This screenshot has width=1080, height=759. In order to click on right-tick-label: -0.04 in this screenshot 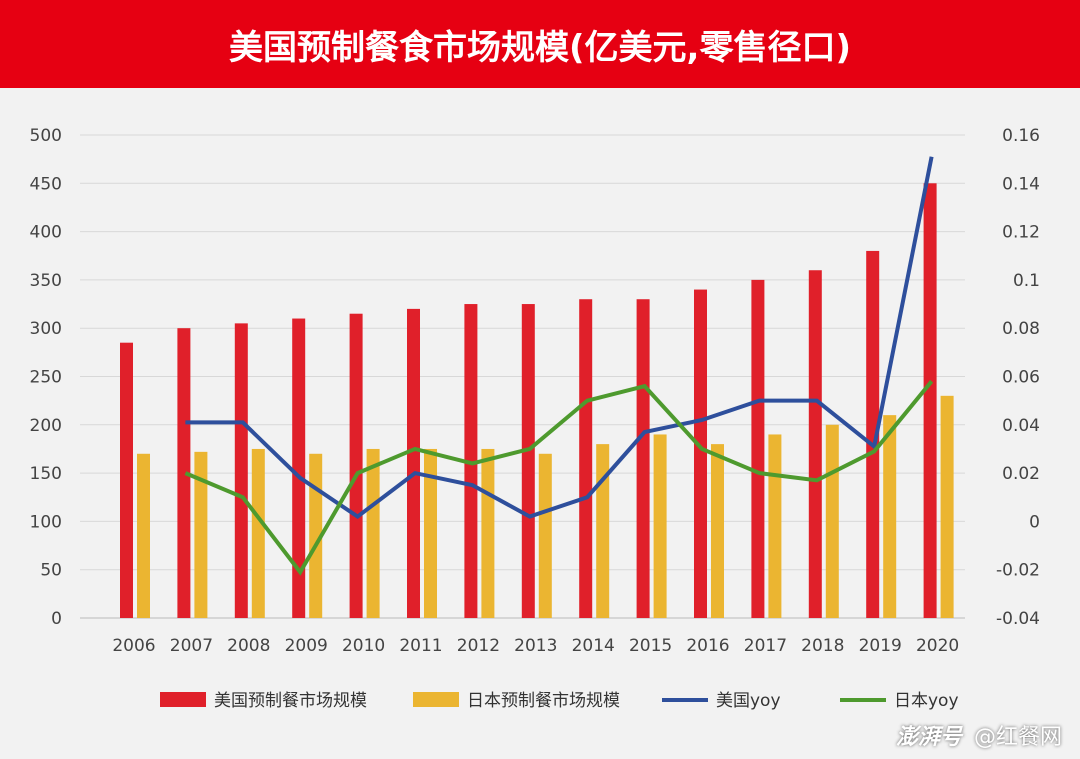, I will do `click(1018, 619)`.